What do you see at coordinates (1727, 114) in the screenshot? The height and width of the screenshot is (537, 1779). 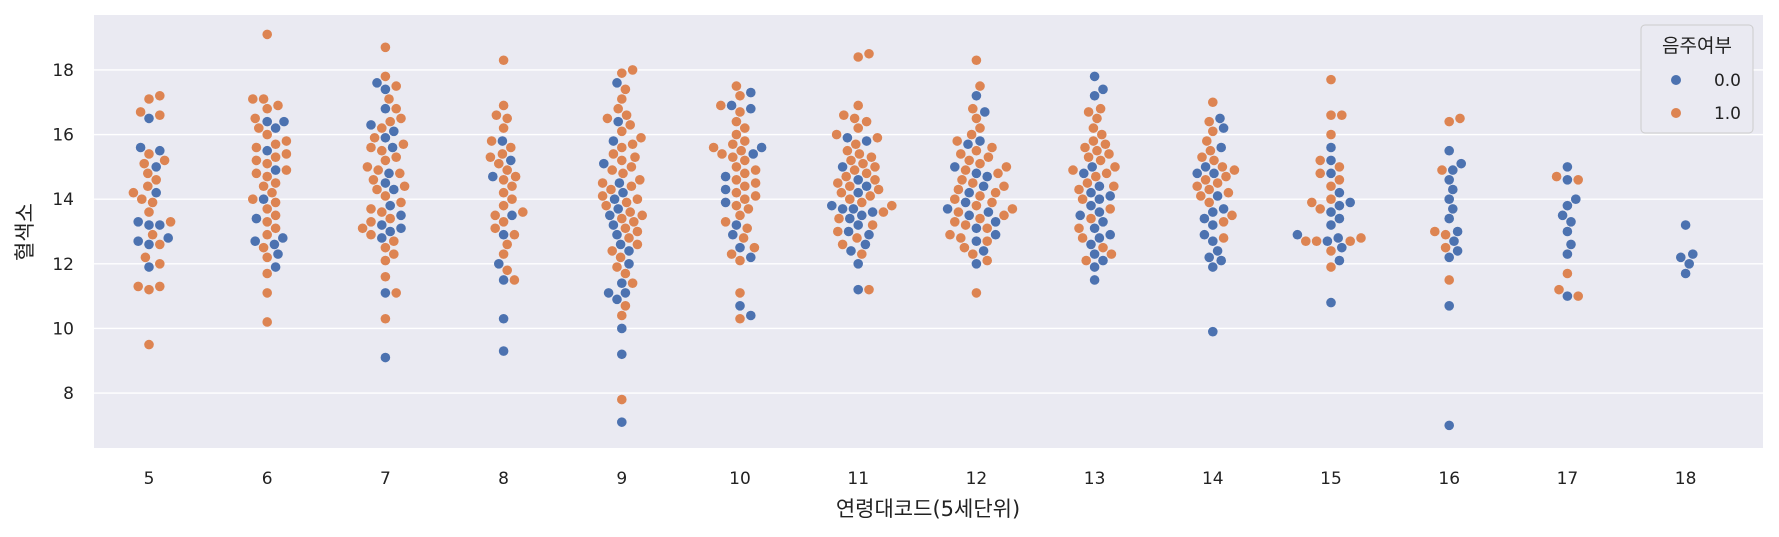 I see `legend-entry-1: 1.0` at bounding box center [1727, 114].